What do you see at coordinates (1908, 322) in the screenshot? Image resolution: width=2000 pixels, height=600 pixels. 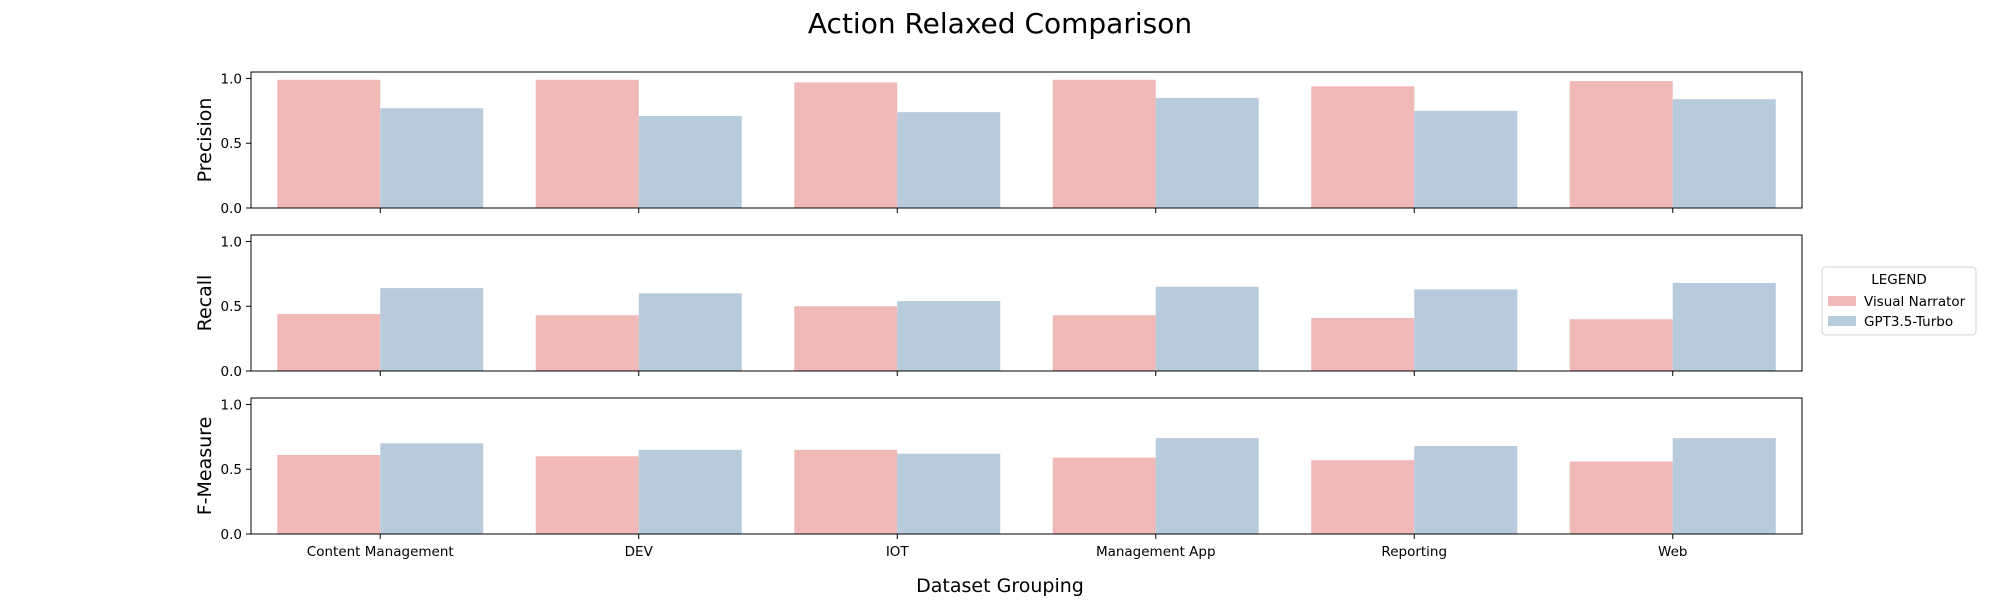 I see `legend-entry: GPT3.5-Turbo` at bounding box center [1908, 322].